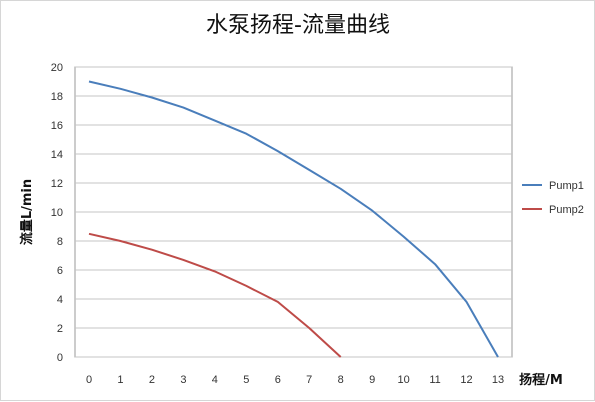 The width and height of the screenshot is (595, 402). I want to click on x-tick-label: 1, so click(120, 380).